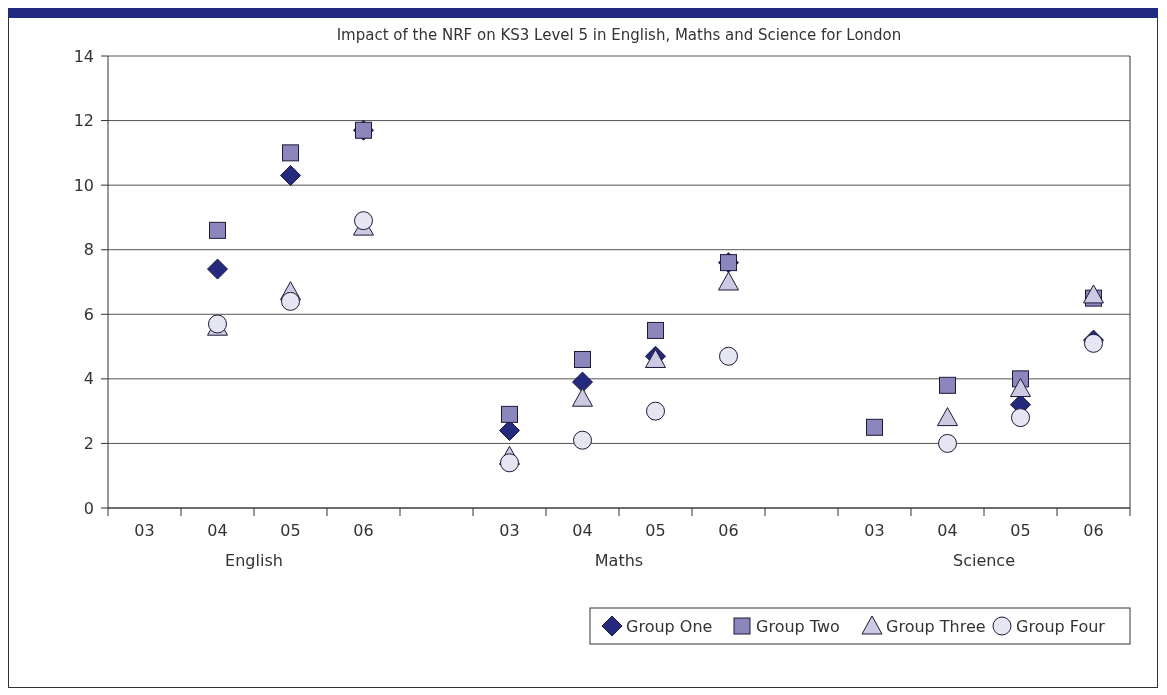  Describe the element at coordinates (798, 626) in the screenshot. I see `legend-label: Group Two` at that location.